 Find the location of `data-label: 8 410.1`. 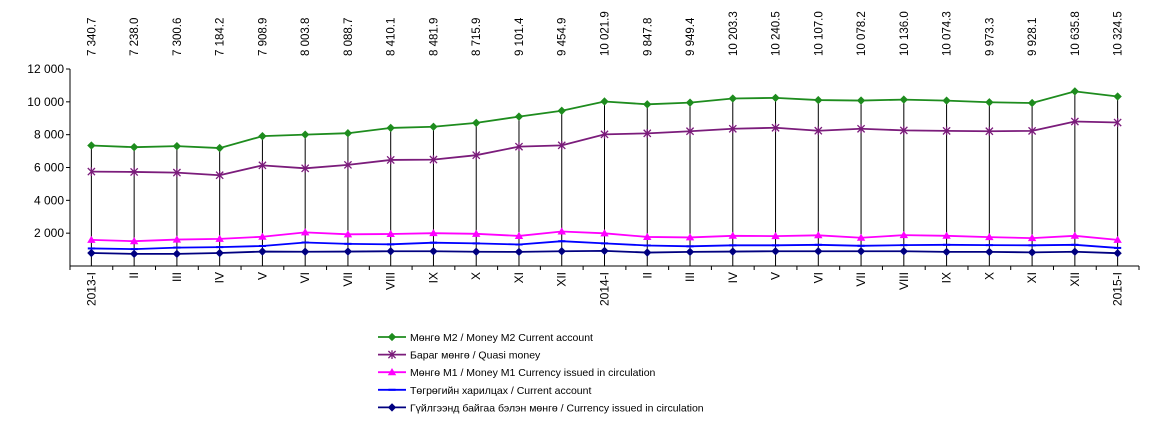

data-label: 8 410.1 is located at coordinates (392, 37).